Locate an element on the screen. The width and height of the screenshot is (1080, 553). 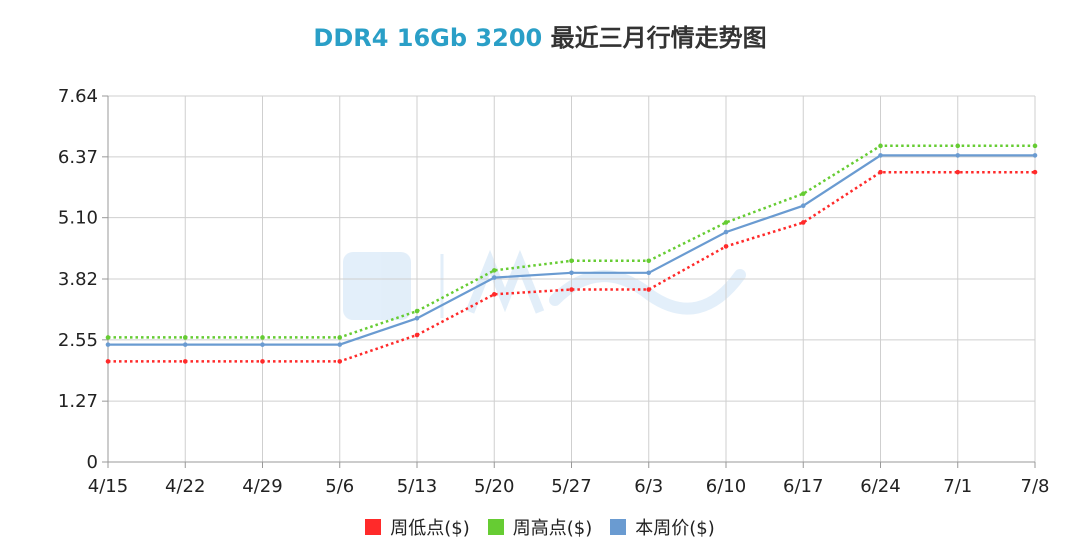
x-tick-label: 4/29 is located at coordinates (262, 486).